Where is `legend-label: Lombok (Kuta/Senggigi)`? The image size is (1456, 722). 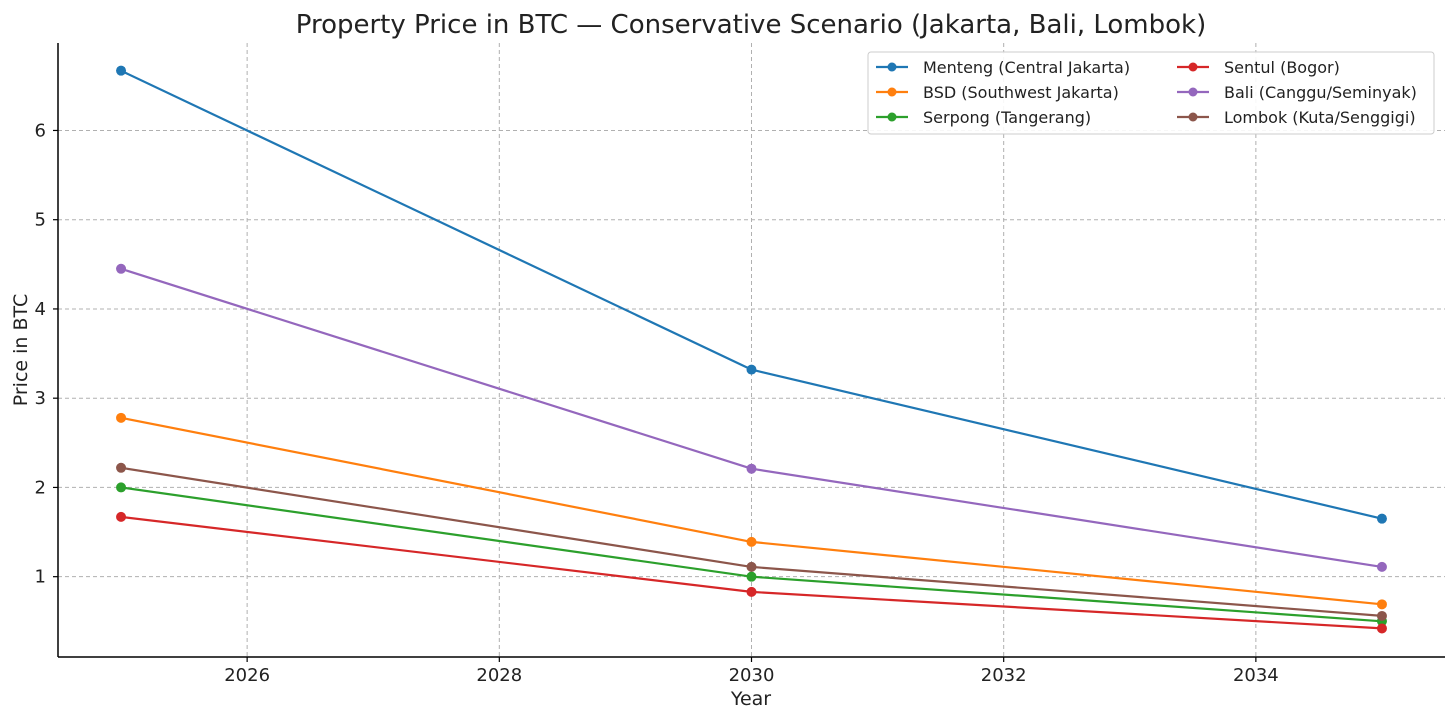 legend-label: Lombok (Kuta/Senggigi) is located at coordinates (1320, 117).